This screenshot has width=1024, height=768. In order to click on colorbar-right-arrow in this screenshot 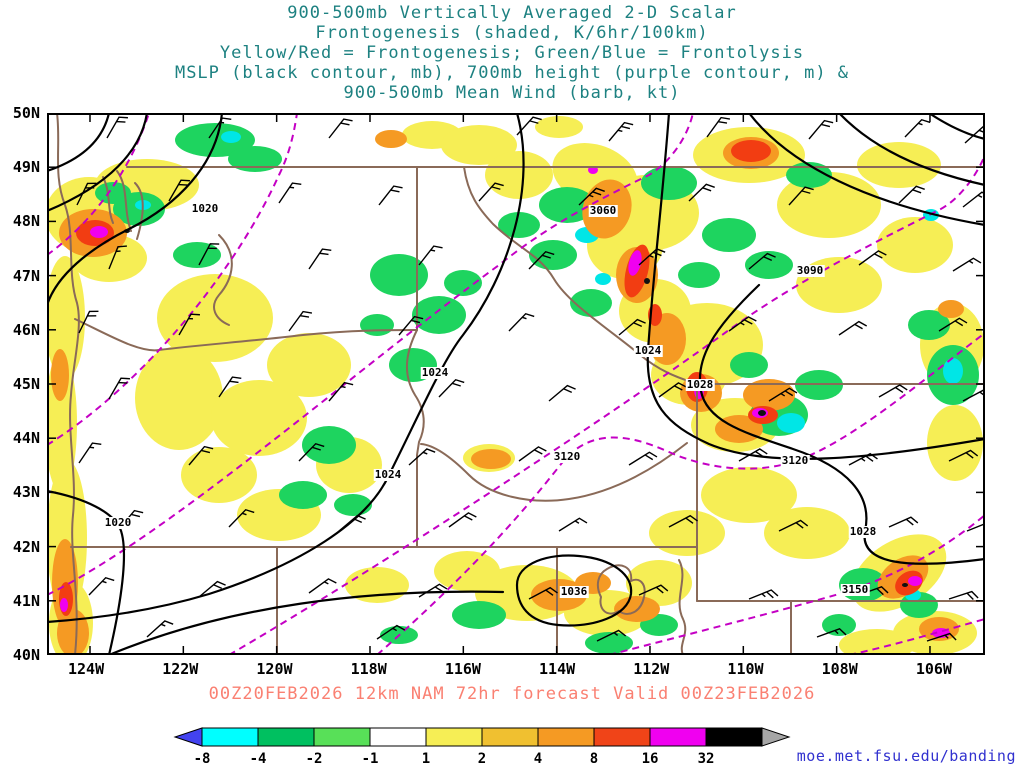, I will do `click(776, 737)`.